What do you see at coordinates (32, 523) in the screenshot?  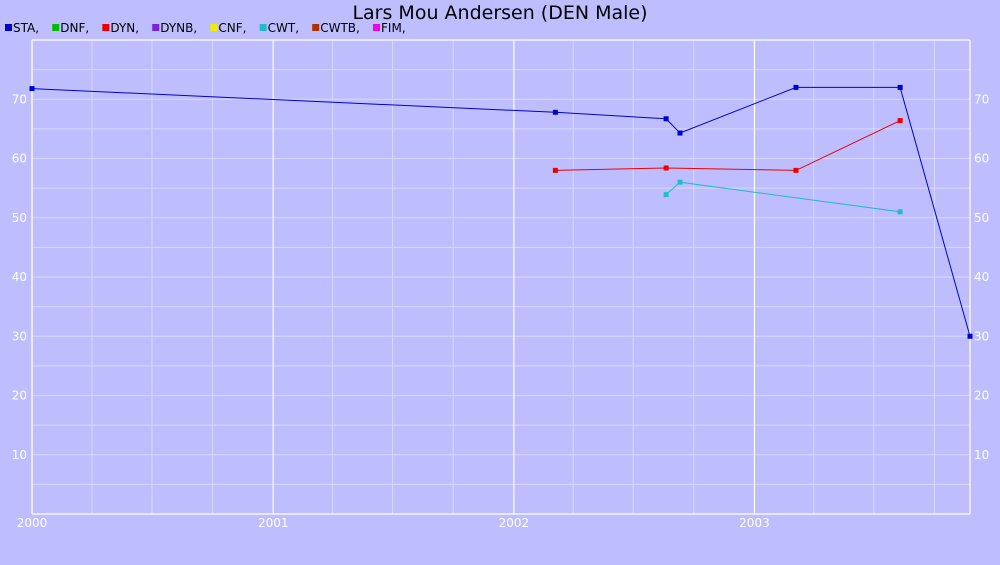 I see `x-tick-label: 2000` at bounding box center [32, 523].